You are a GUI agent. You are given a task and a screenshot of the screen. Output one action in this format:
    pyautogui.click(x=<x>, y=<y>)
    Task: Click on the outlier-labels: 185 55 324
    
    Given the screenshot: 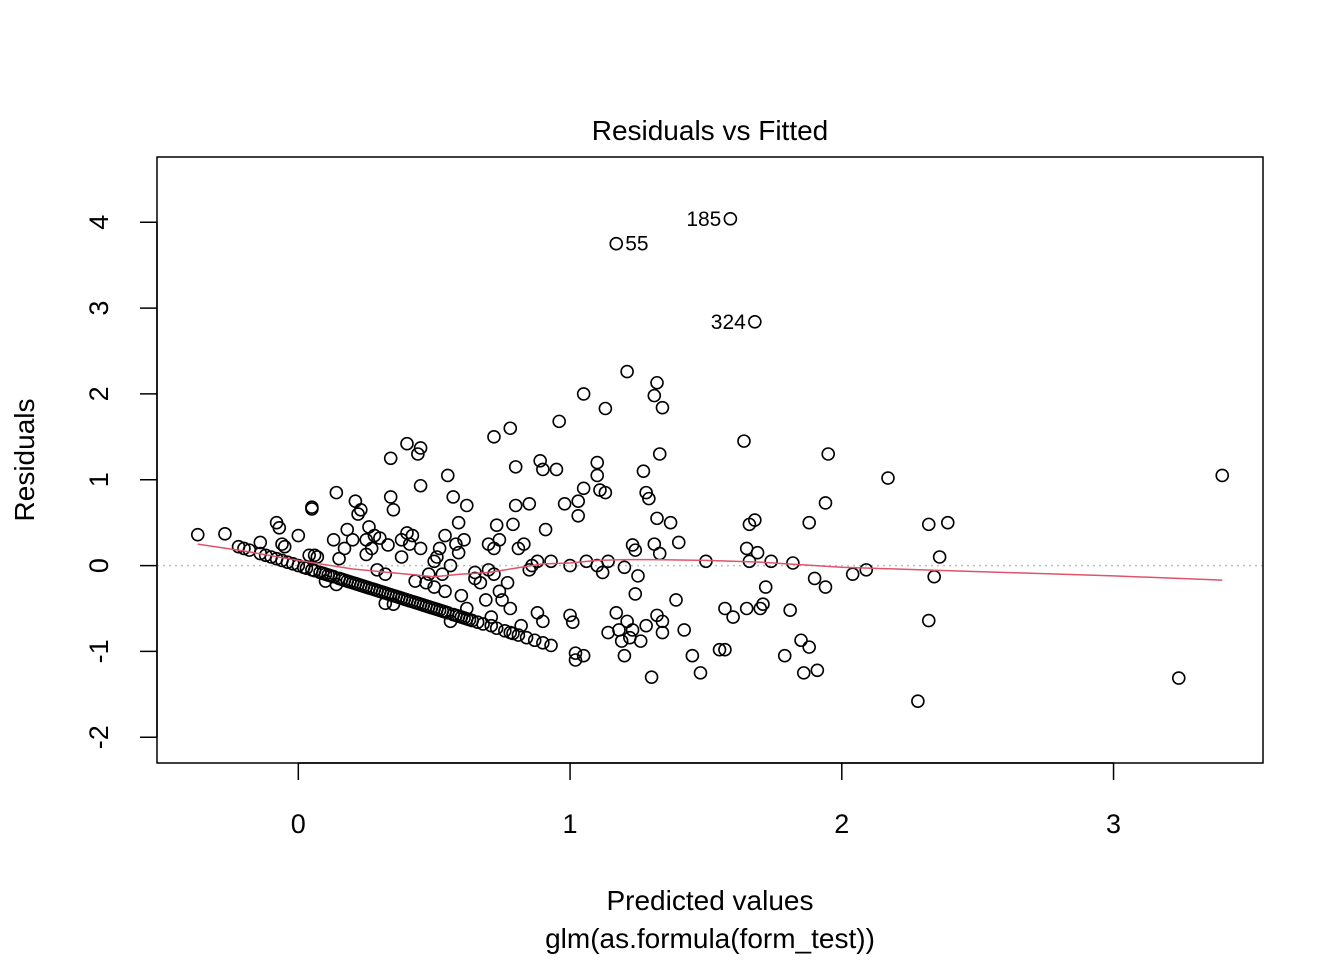 What is the action you would take?
    pyautogui.click(x=685, y=271)
    